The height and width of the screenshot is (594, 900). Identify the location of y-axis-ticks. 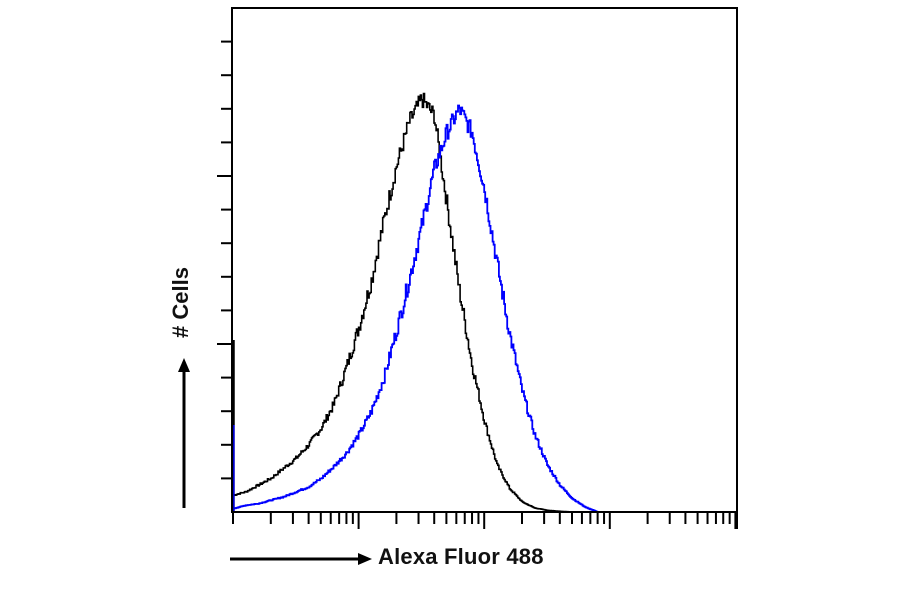
(224, 260).